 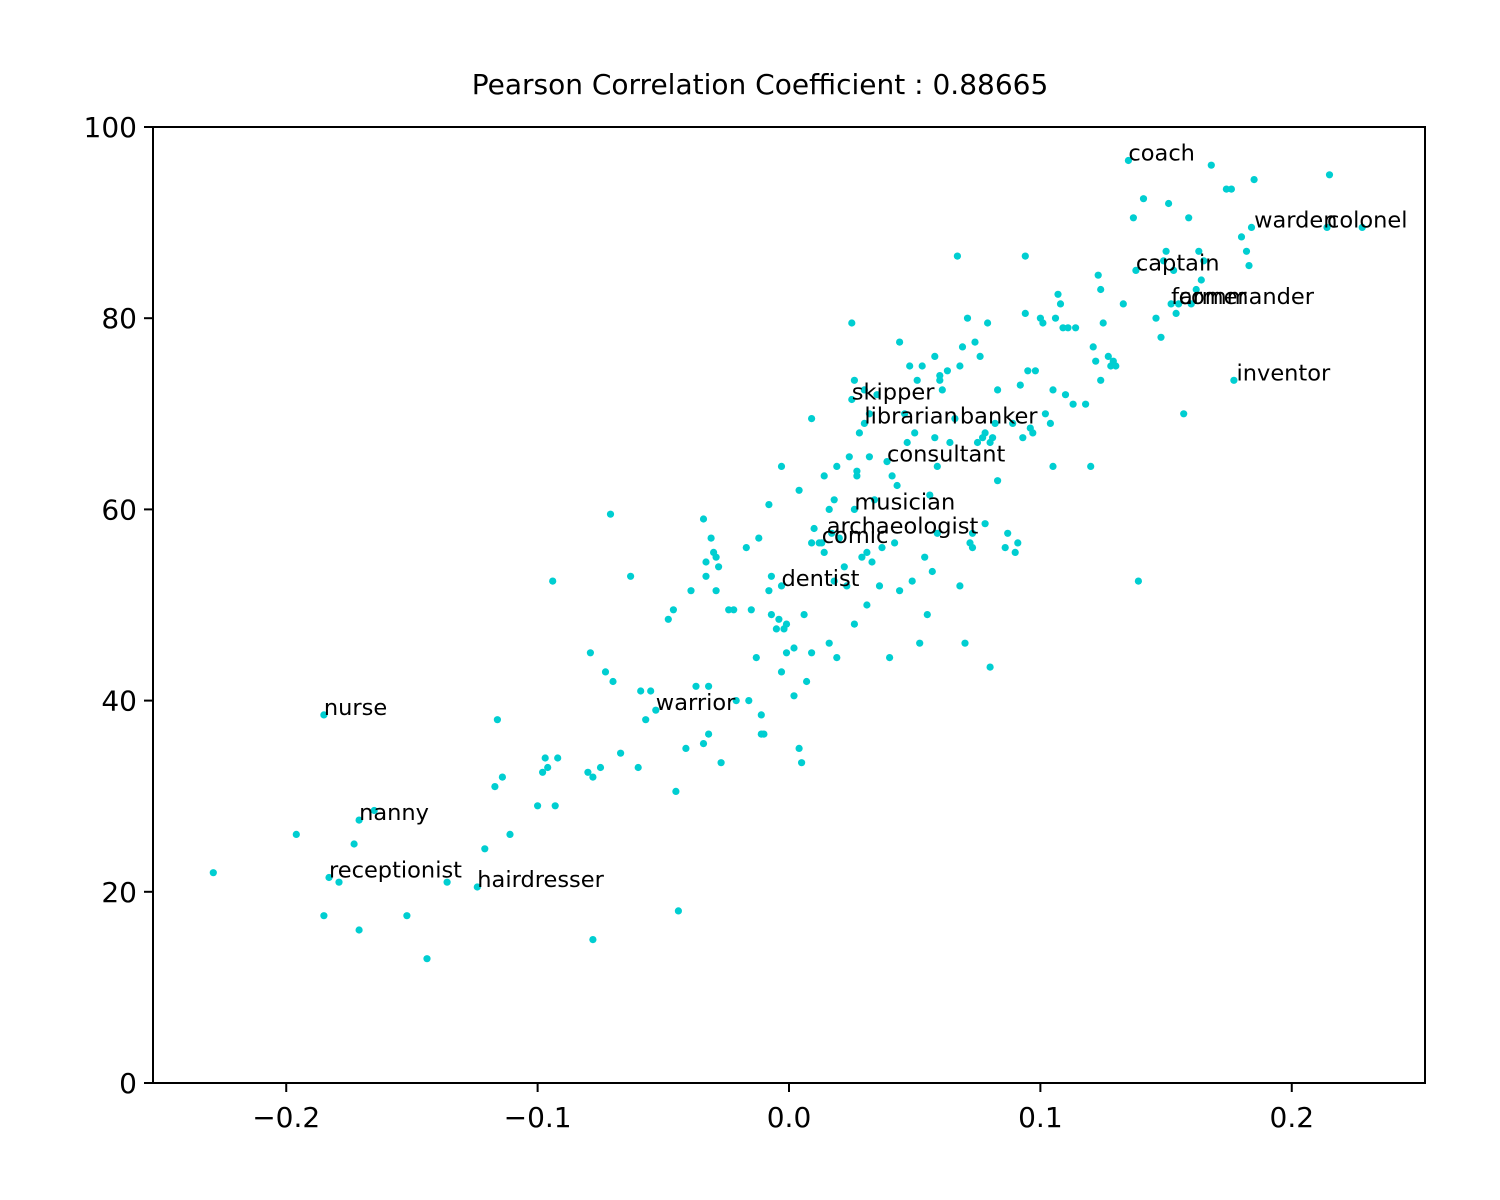 I want to click on x-tick-label: 0.2, so click(x=1292, y=1117).